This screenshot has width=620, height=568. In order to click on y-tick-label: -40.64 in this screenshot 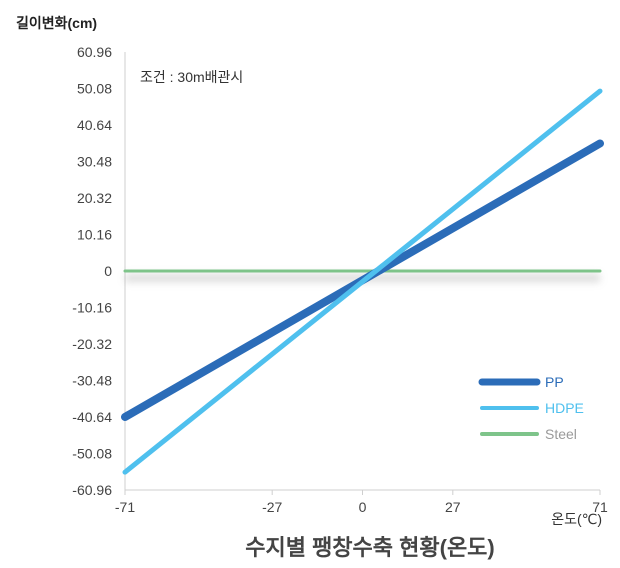, I will do `click(92, 417)`.